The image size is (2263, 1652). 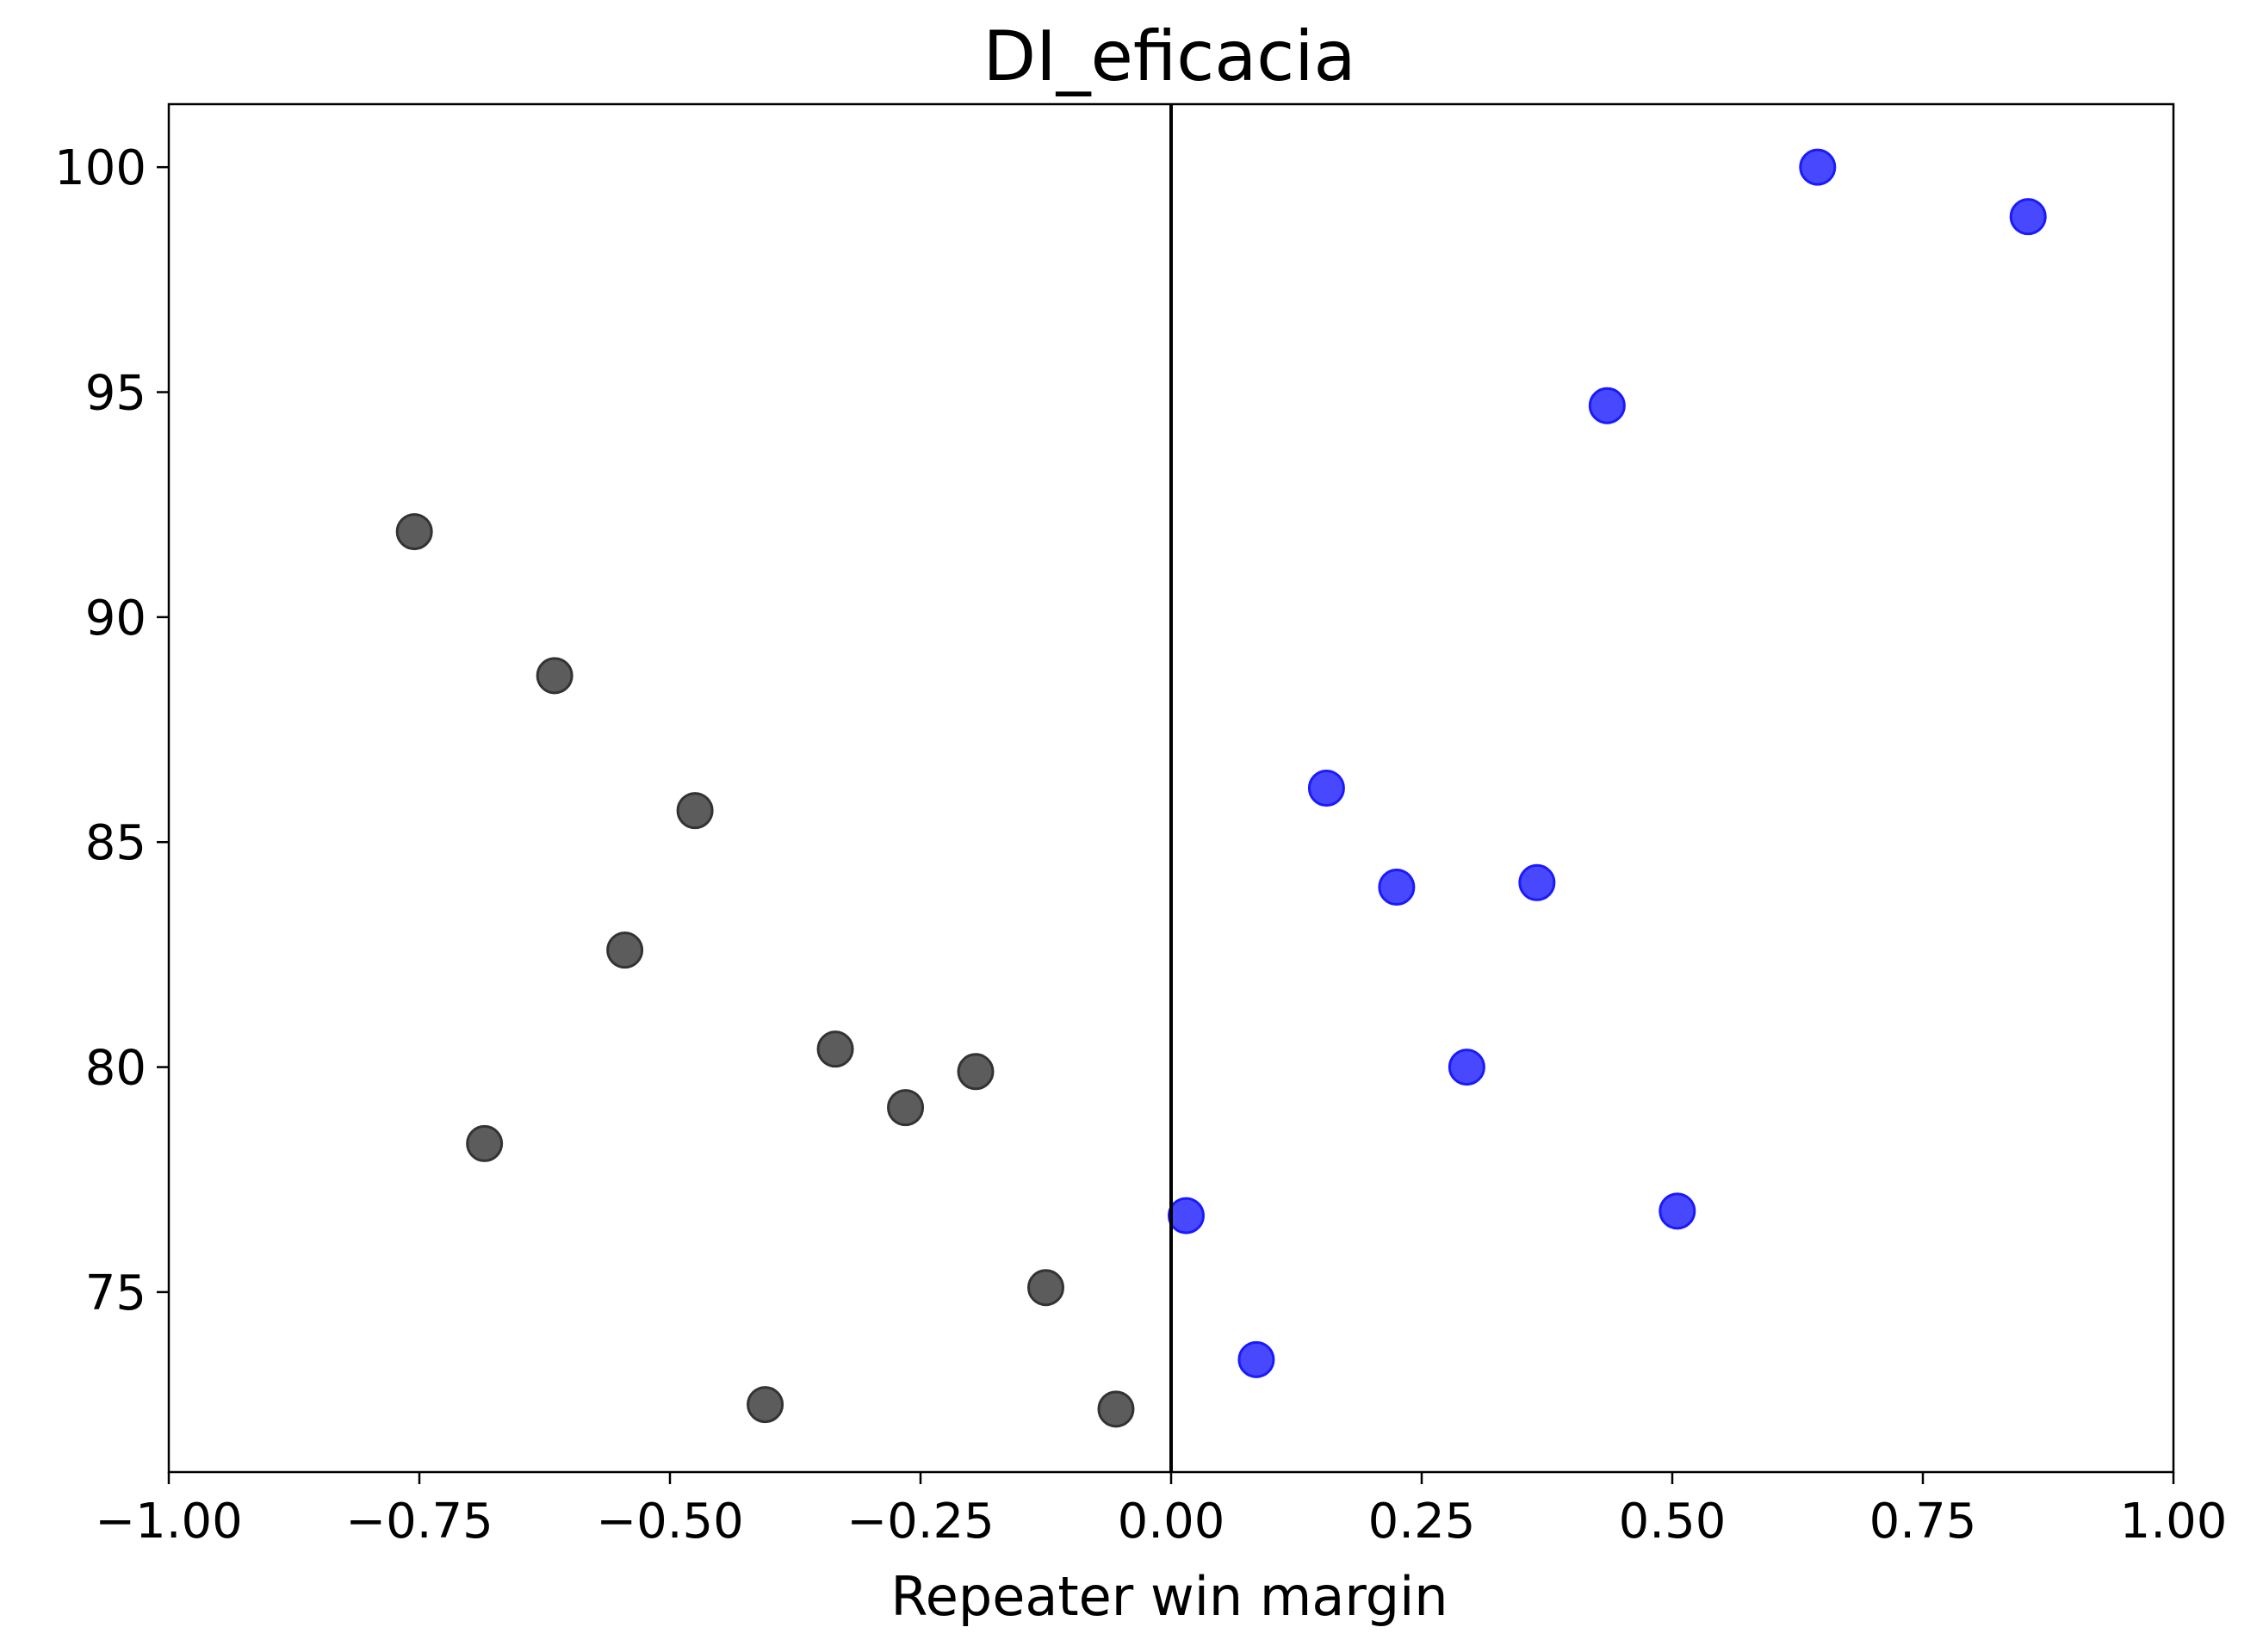 What do you see at coordinates (1422, 1522) in the screenshot?
I see `x-tick-label: 0.25` at bounding box center [1422, 1522].